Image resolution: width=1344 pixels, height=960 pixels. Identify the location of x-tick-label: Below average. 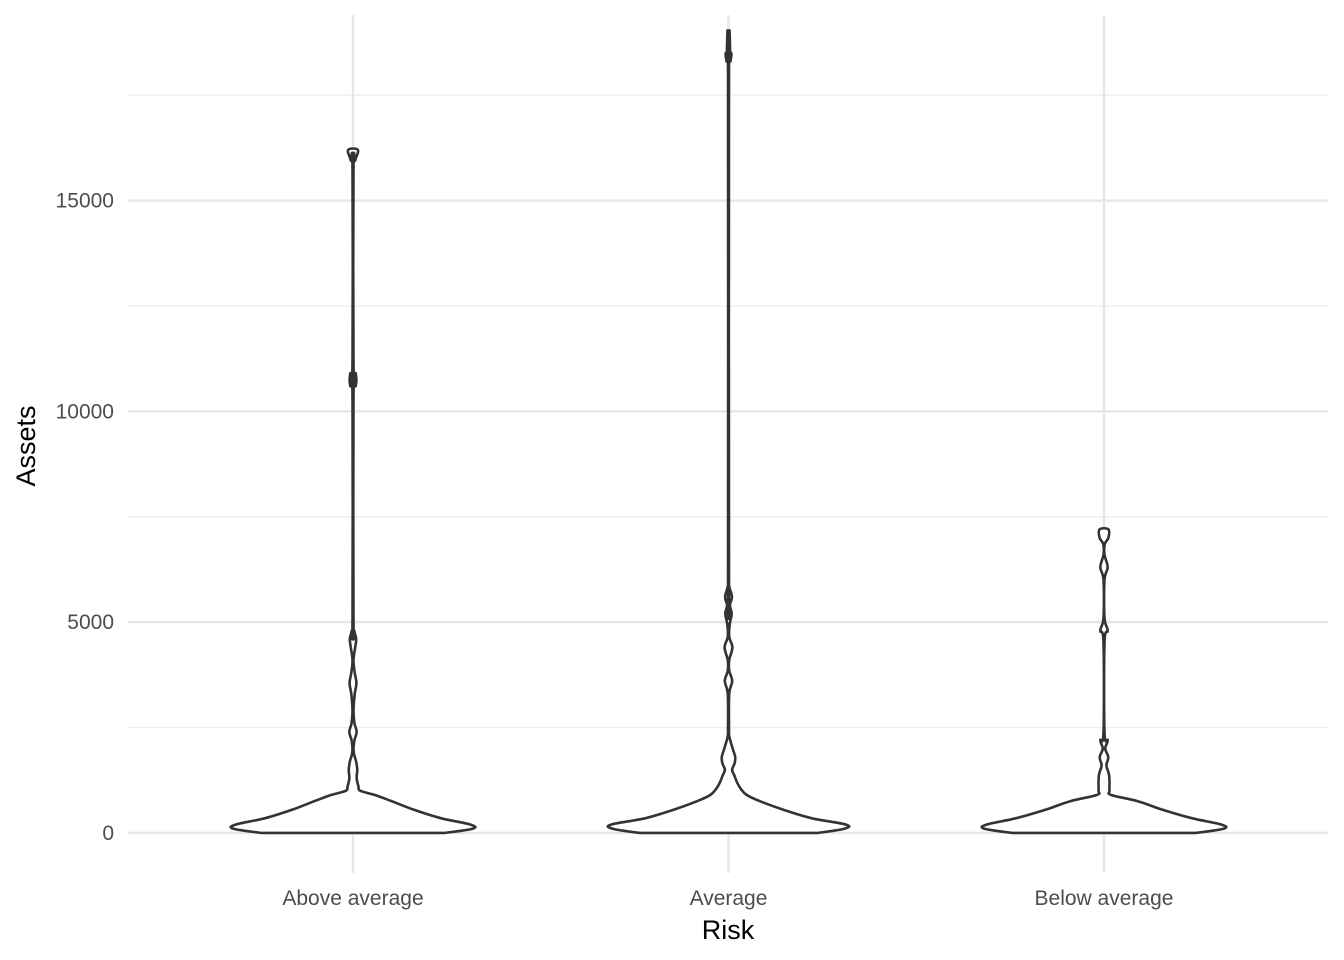
(1104, 898).